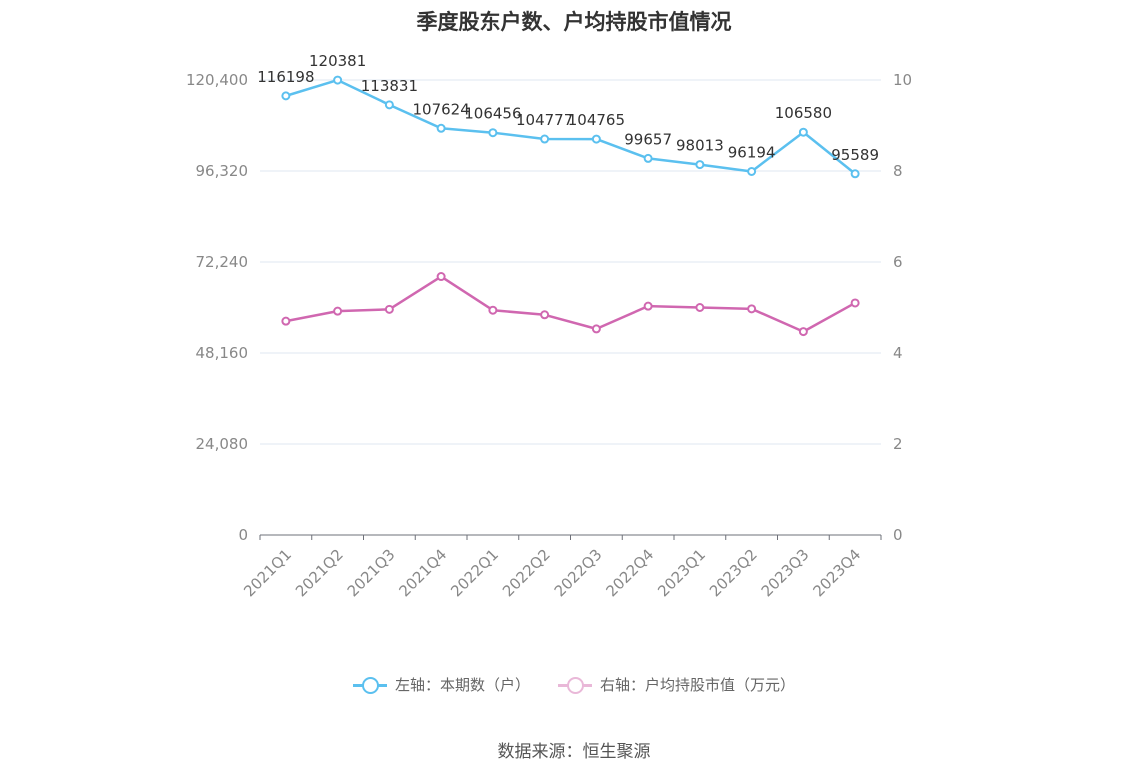  What do you see at coordinates (492, 114) in the screenshot?
I see `data-label: 106456` at bounding box center [492, 114].